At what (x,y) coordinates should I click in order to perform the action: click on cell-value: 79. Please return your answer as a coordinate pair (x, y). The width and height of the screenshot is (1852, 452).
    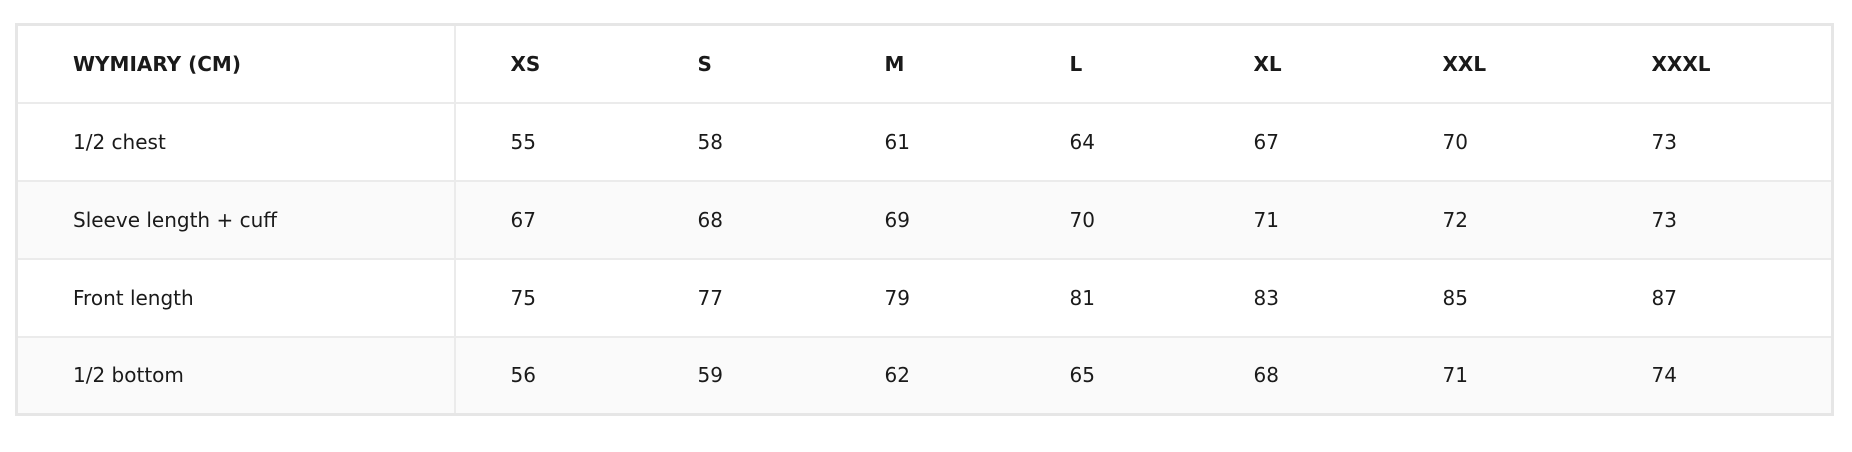
    Looking at the image, I should click on (922, 297).